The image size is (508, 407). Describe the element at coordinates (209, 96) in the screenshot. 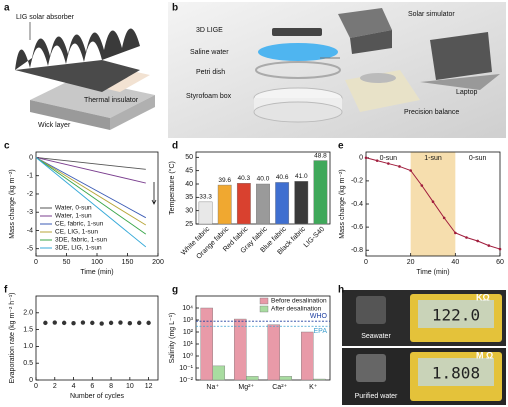

I see `image-label: Styrofoam box` at that location.